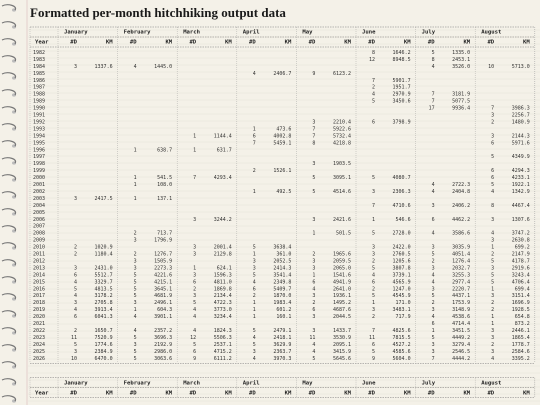 Image resolution: width=540 pixels, height=405 pixels. Describe the element at coordinates (369, 33) in the screenshot. I see `month-header: June` at that location.